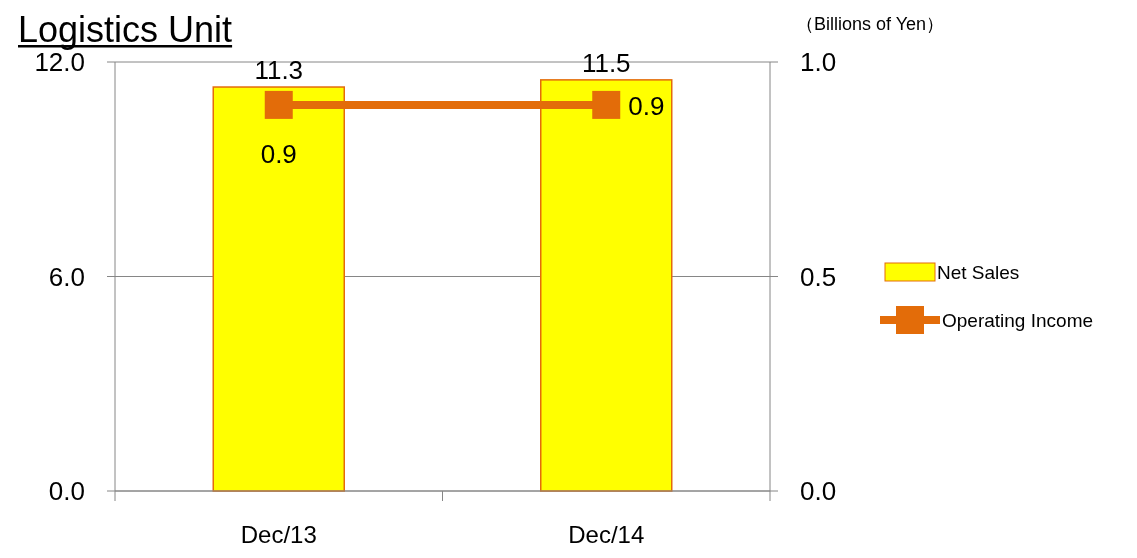 This screenshot has height=558, width=1137. Describe the element at coordinates (278, 534) in the screenshot. I see `x-tick-label: Dec/13` at that location.